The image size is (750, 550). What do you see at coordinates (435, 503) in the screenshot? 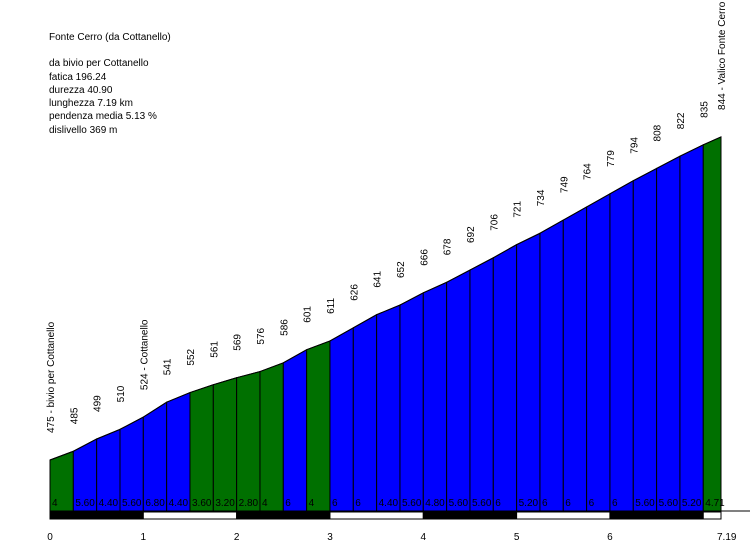
I see `gradient-label: 4.80` at bounding box center [435, 503].